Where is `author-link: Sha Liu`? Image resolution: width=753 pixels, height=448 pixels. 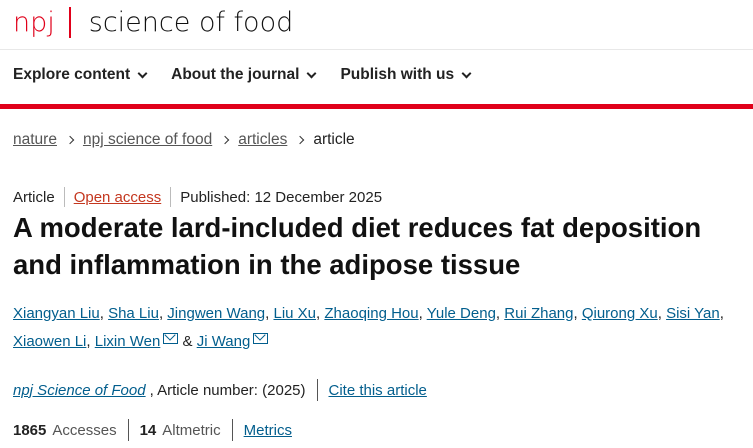
author-link: Sha Liu is located at coordinates (133, 313).